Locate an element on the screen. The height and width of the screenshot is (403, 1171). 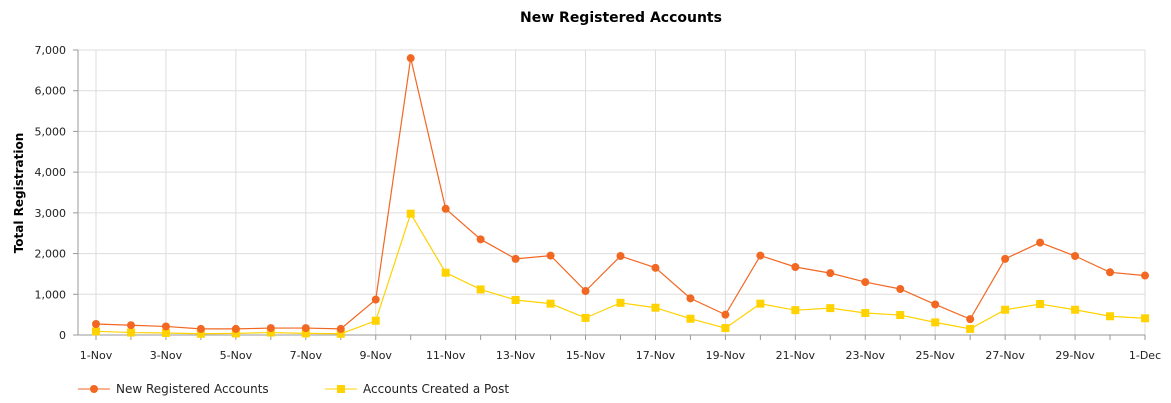
y-tick-label: 5,000 is located at coordinates (51, 131).